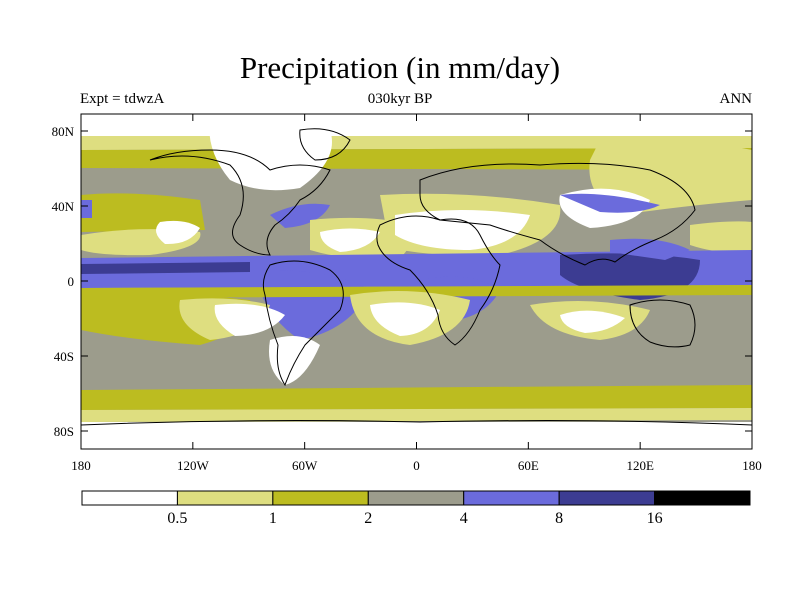  What do you see at coordinates (416, 508) in the screenshot?
I see `colorbar: 0.5 1 2 4 8 16` at bounding box center [416, 508].